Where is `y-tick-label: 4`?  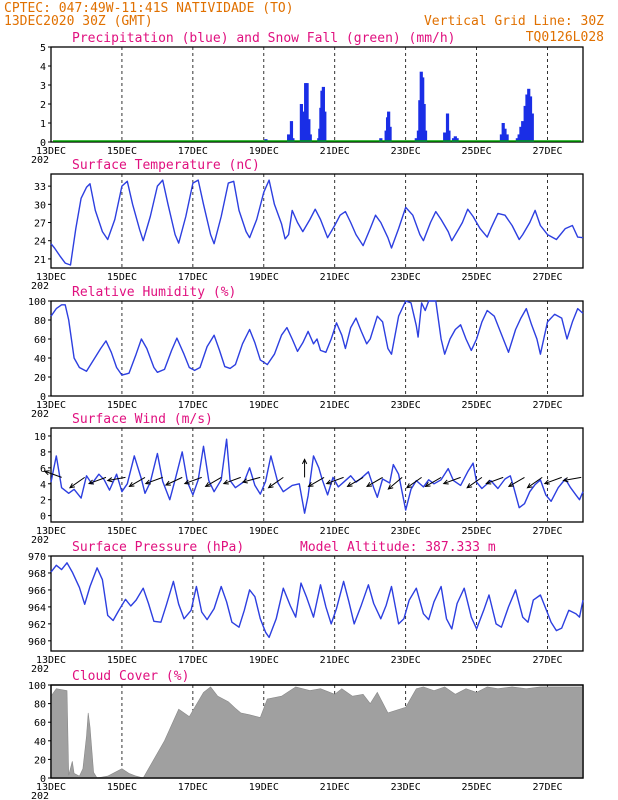
y-tick-label: 4 is located at coordinates (43, 67).